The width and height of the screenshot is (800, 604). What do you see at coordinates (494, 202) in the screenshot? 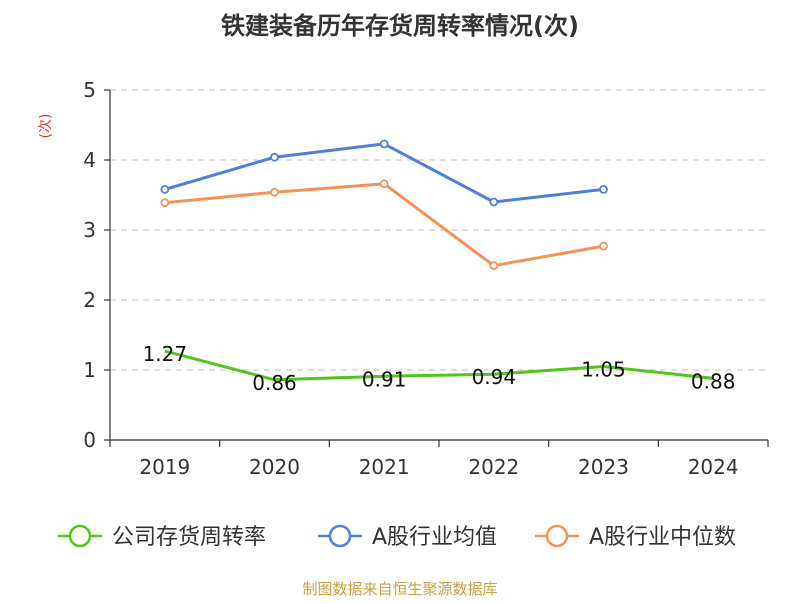
I see `series-1-point-2022` at bounding box center [494, 202].